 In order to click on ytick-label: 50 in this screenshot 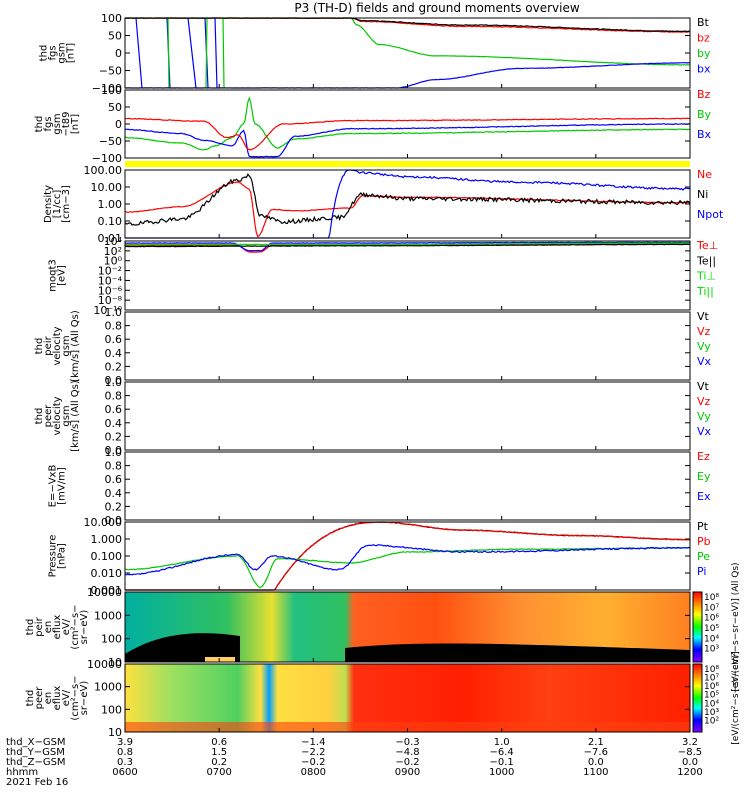, I will do `click(115, 36)`.